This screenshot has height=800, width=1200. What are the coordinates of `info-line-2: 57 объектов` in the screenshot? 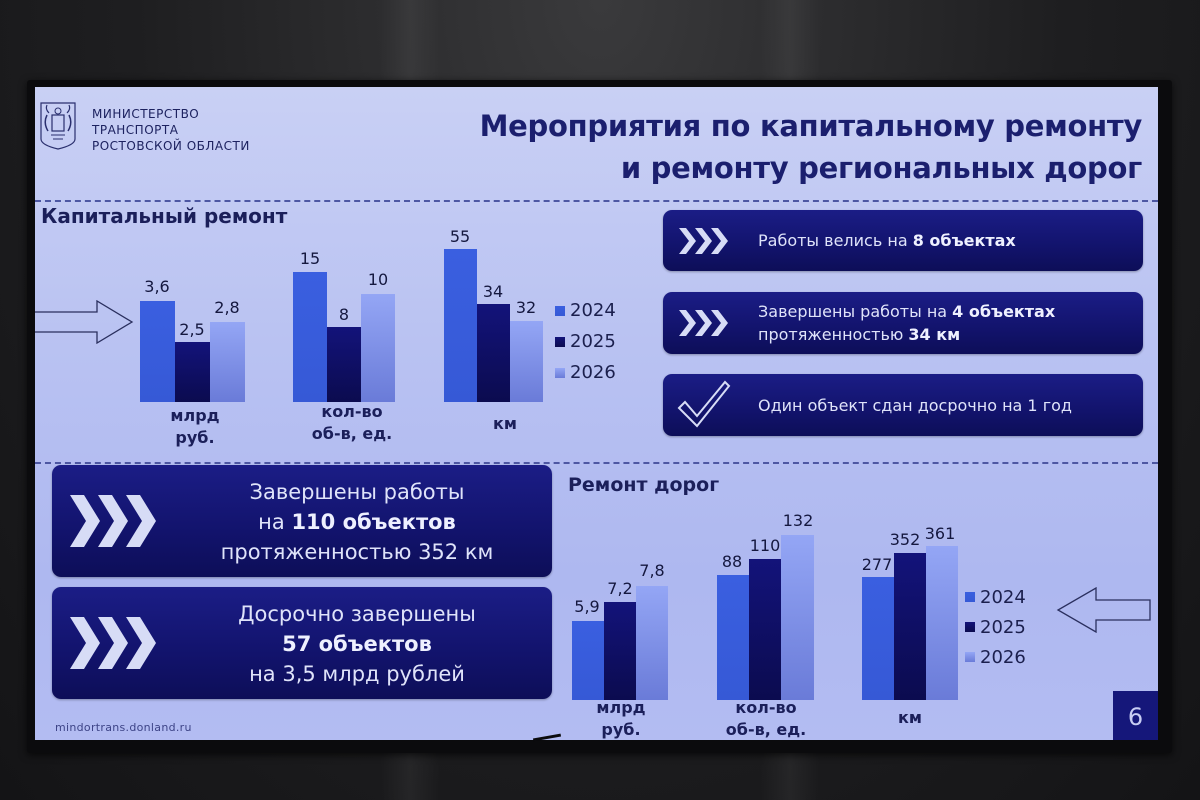 It's located at (357, 644).